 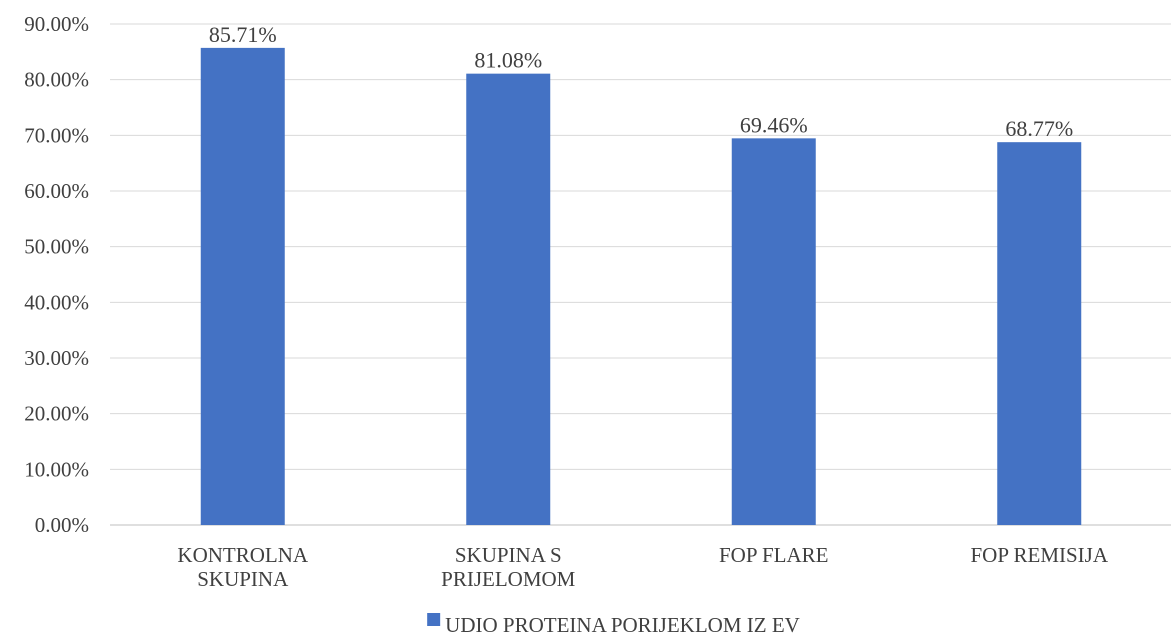 I want to click on legend-swatch, so click(x=434, y=619).